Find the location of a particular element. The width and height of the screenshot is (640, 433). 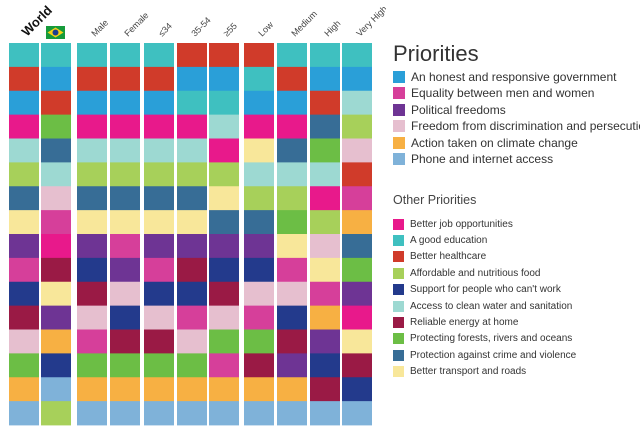

other-priority-legend-item: Better job opportunities is located at coordinates (453, 224).